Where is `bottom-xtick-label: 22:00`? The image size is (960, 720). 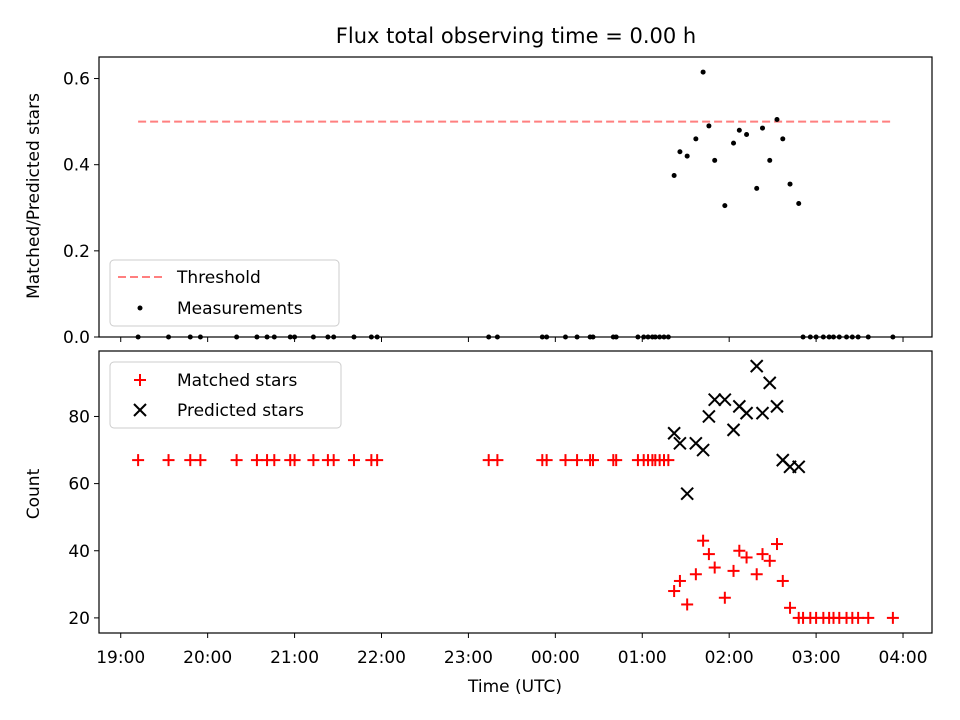
bottom-xtick-label: 22:00 is located at coordinates (381, 658).